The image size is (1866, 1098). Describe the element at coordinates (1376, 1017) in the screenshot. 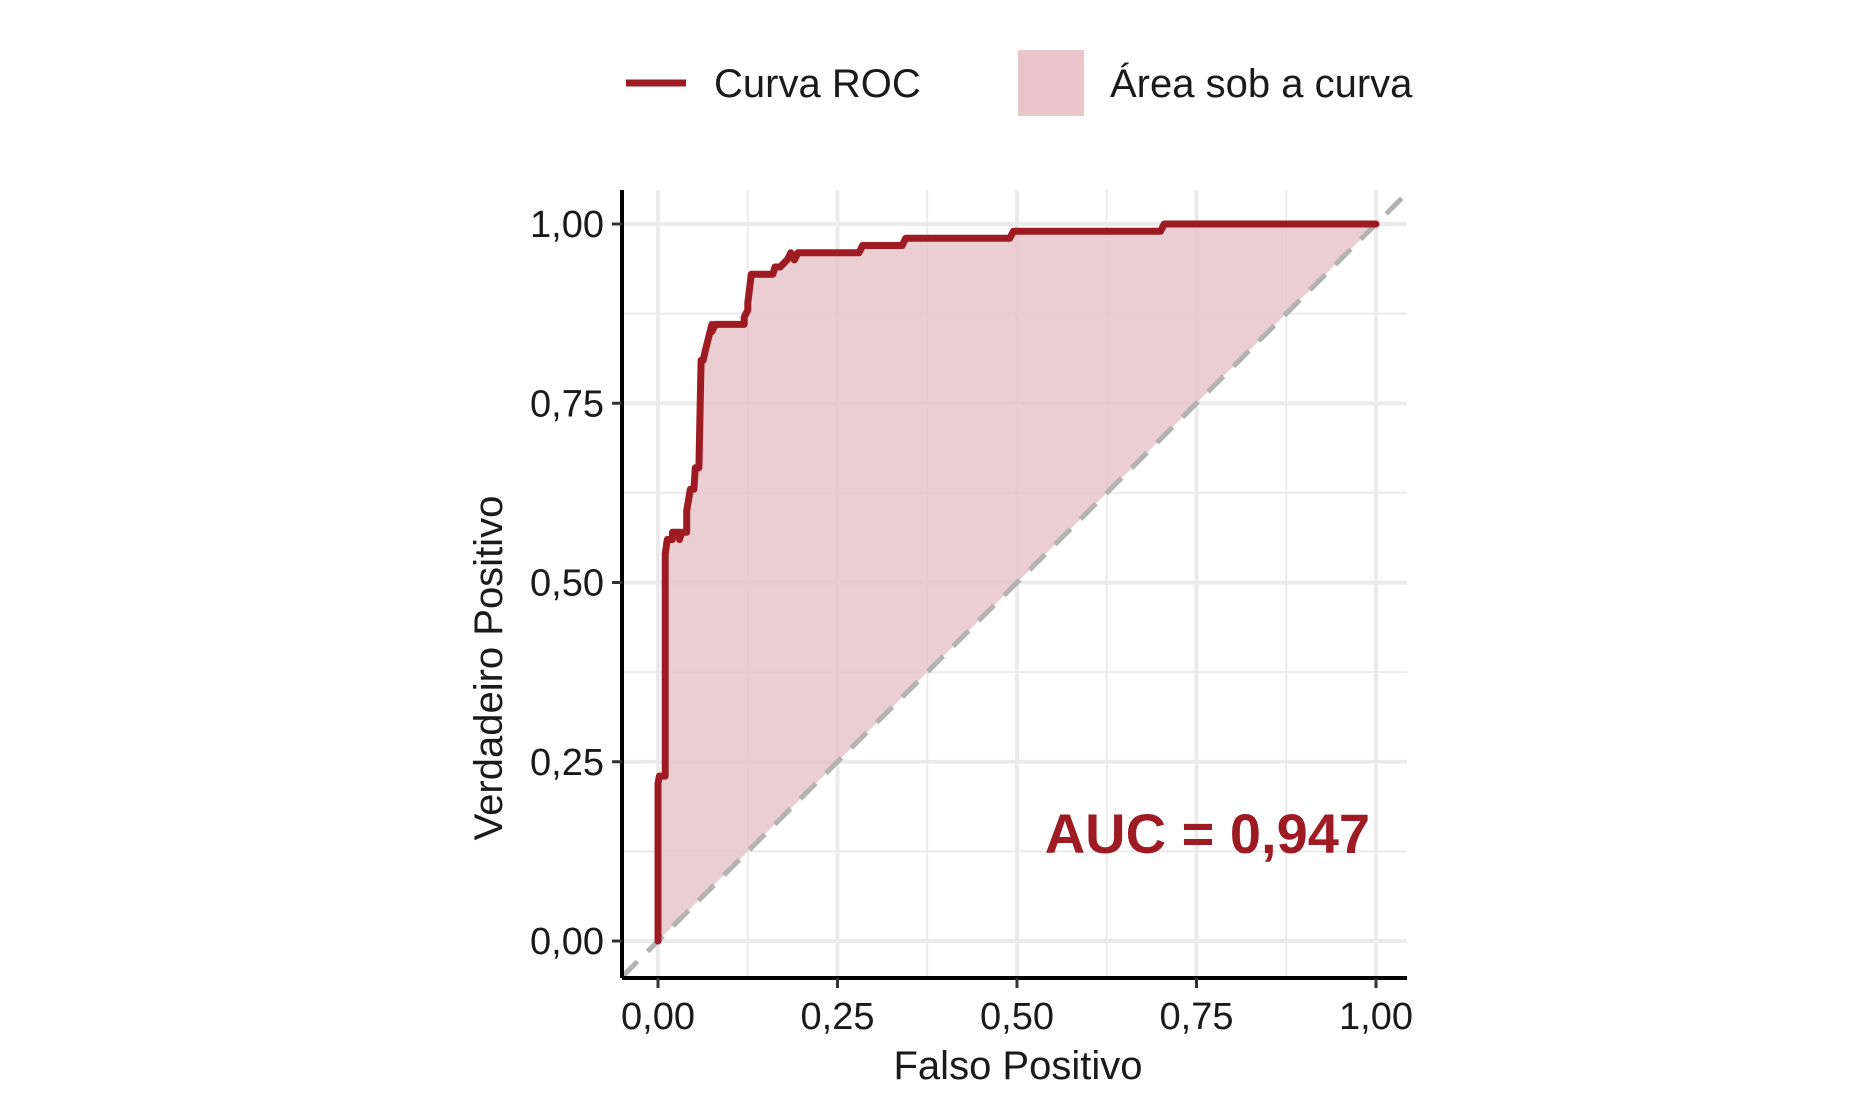

I see `x-tick-label: 1,00` at that location.